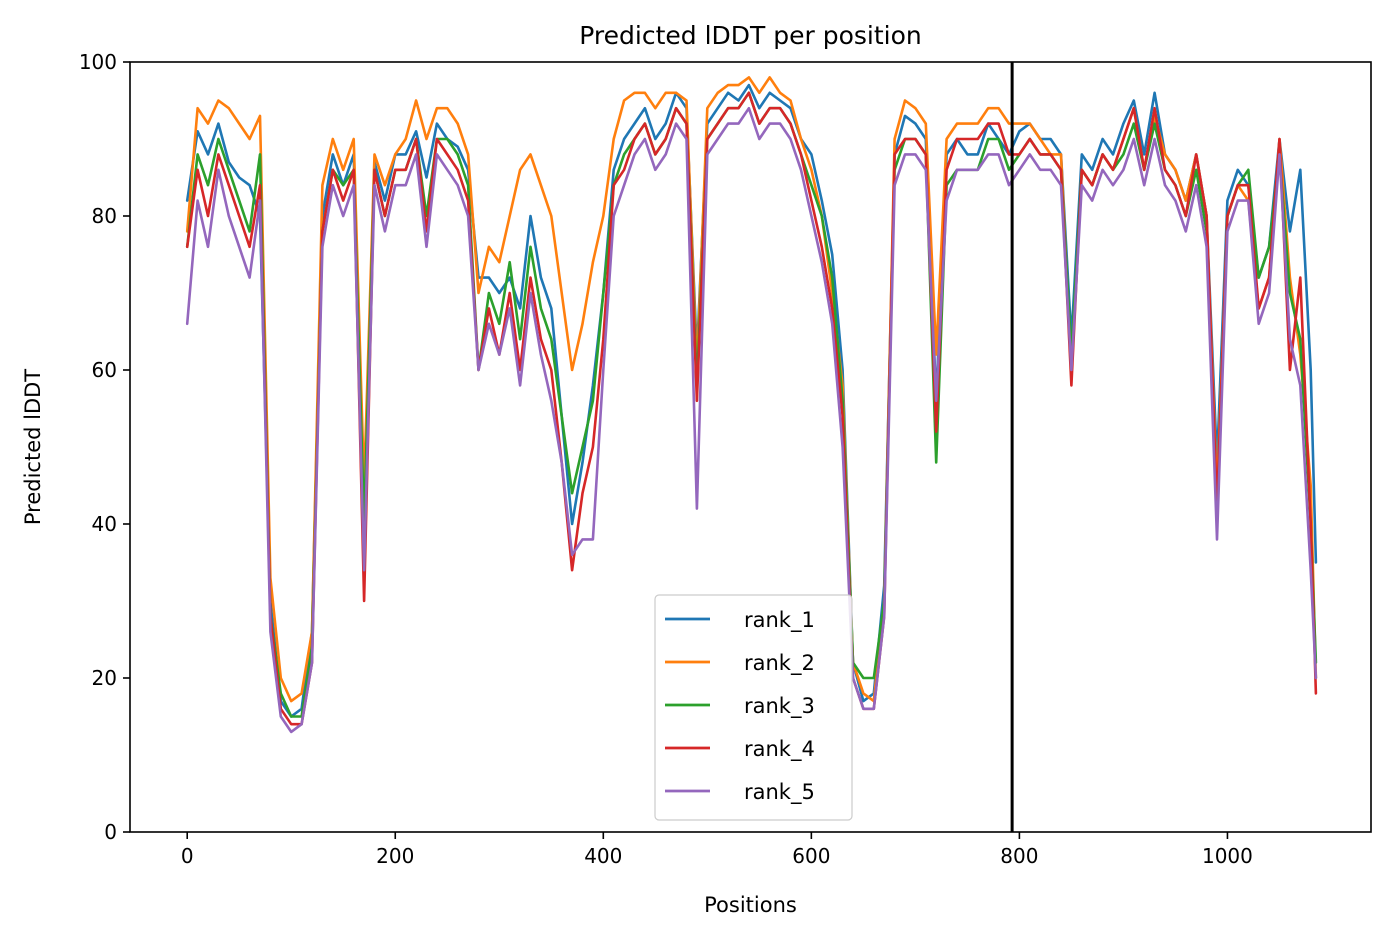  What do you see at coordinates (98, 62) in the screenshot?
I see `y-tick-label: 100` at bounding box center [98, 62].